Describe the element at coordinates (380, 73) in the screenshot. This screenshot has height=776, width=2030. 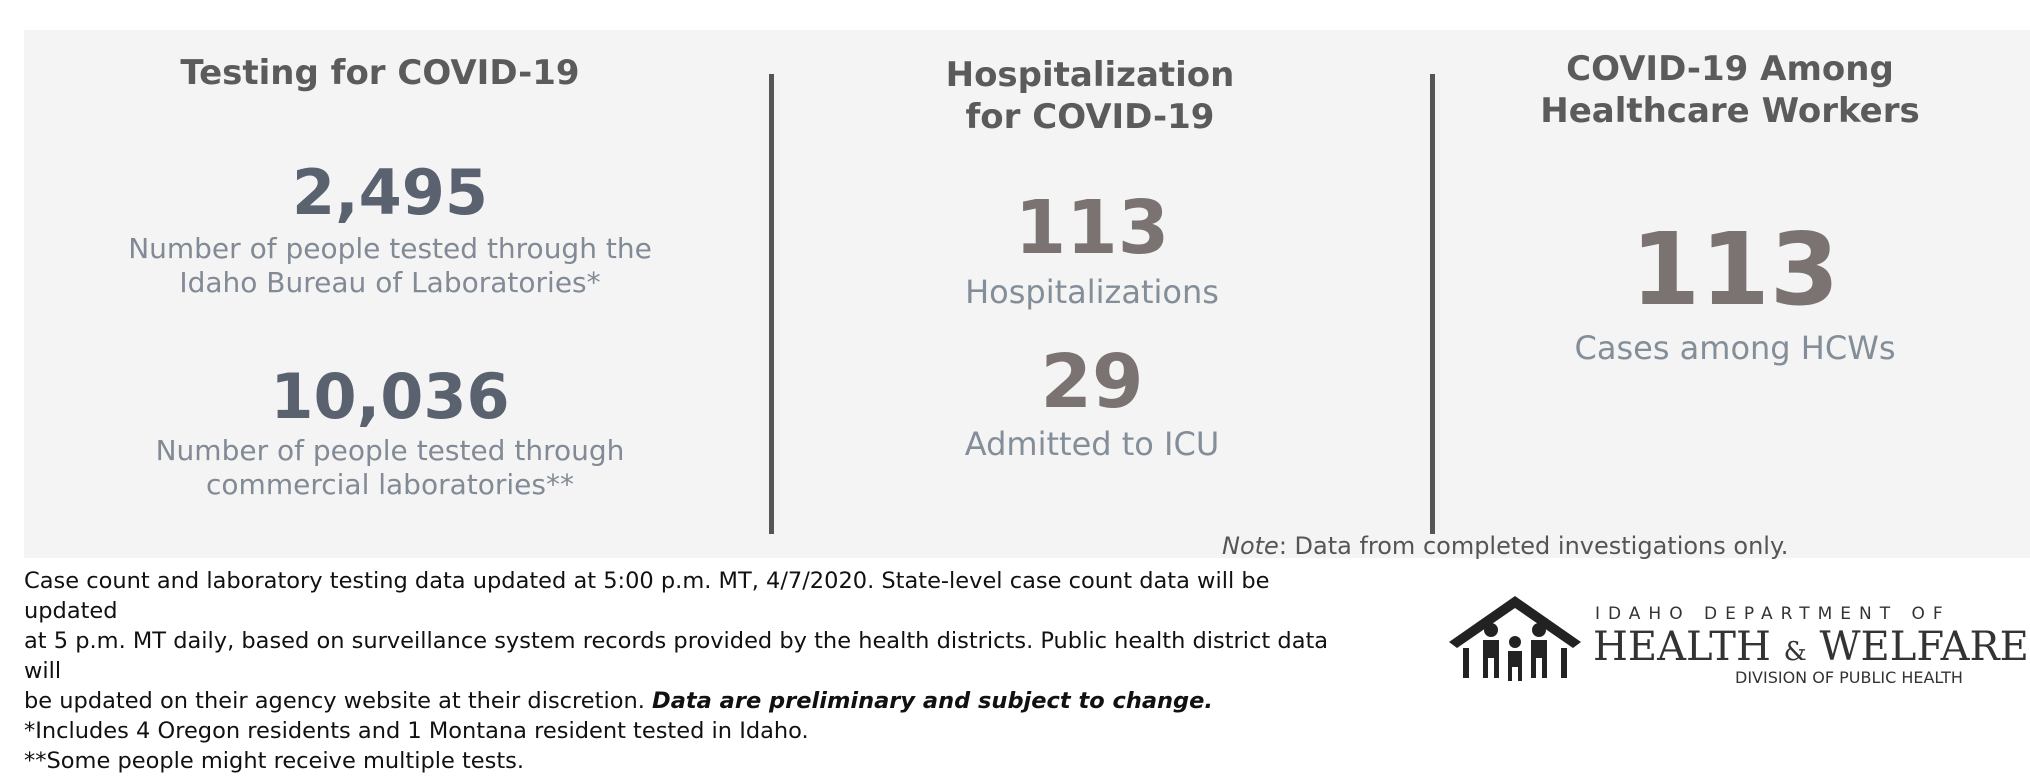
I see `testing-heading: Testing for COVID-19` at that location.